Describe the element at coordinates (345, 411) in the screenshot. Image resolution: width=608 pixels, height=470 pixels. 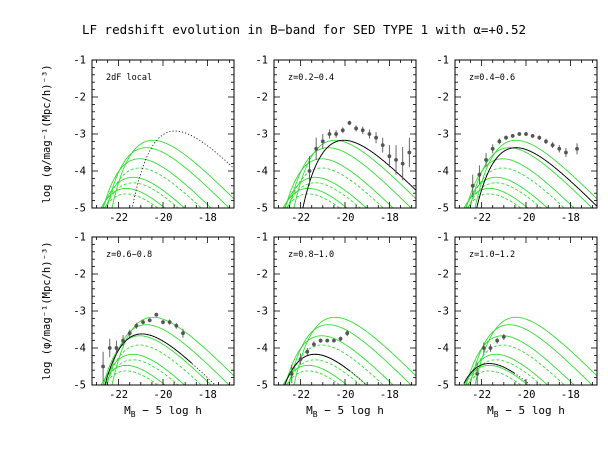
I see `x-axis-label: MB − 5 log h` at that location.